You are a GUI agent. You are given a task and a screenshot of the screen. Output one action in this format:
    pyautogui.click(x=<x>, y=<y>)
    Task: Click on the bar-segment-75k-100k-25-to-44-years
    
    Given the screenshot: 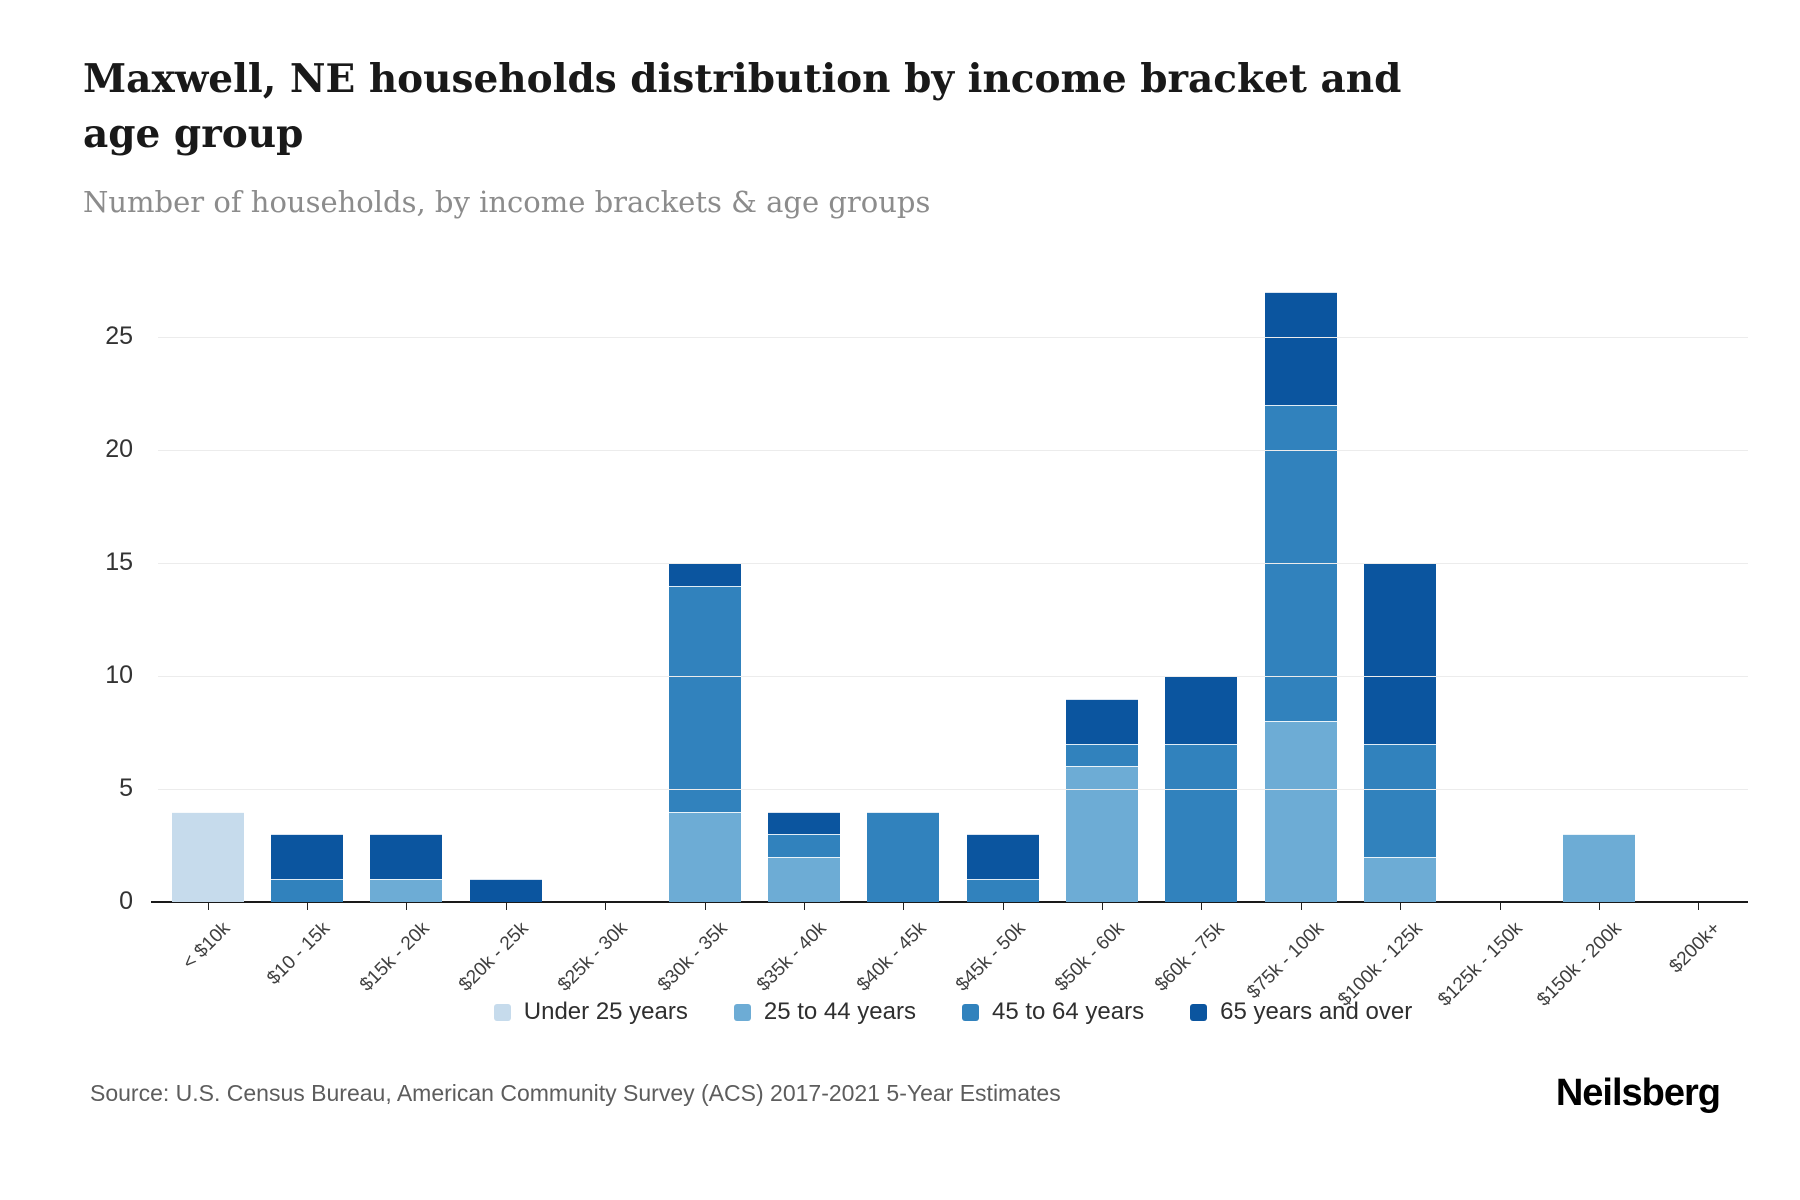 What is the action you would take?
    pyautogui.click(x=1300, y=811)
    